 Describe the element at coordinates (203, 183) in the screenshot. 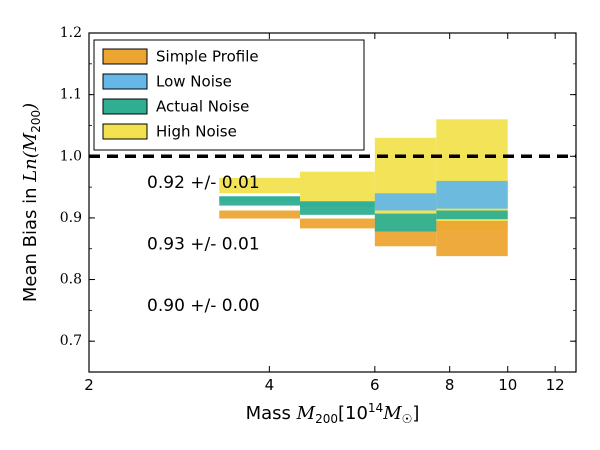

I see `annotation-1: 0.92 +/- 0.01` at that location.